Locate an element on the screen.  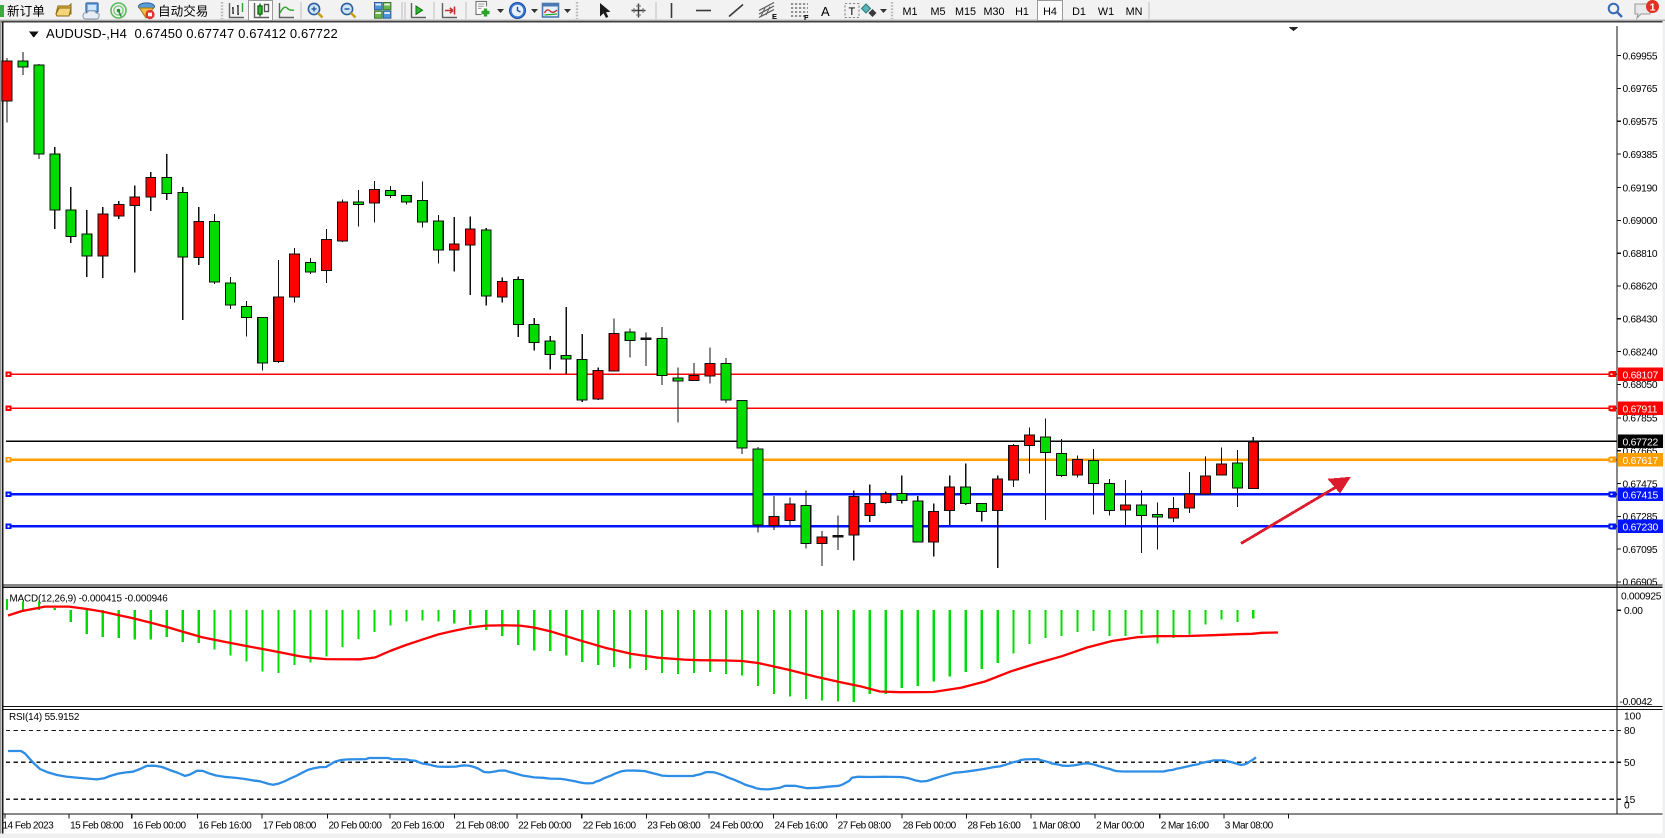
svg-text: 0.68050 is located at coordinates (1640, 385).